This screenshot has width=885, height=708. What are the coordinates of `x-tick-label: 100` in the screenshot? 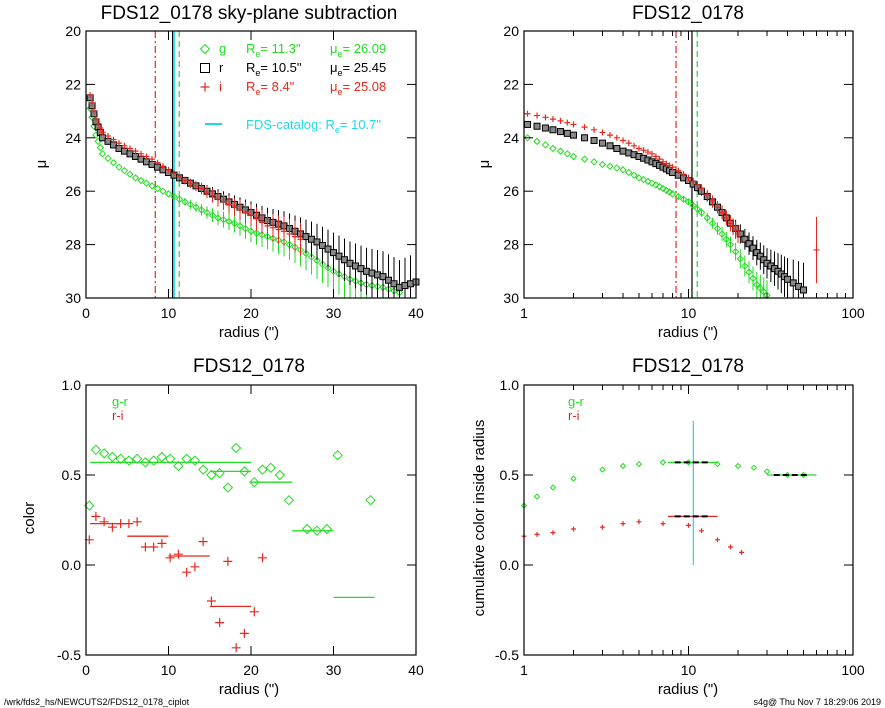 It's located at (853, 670).